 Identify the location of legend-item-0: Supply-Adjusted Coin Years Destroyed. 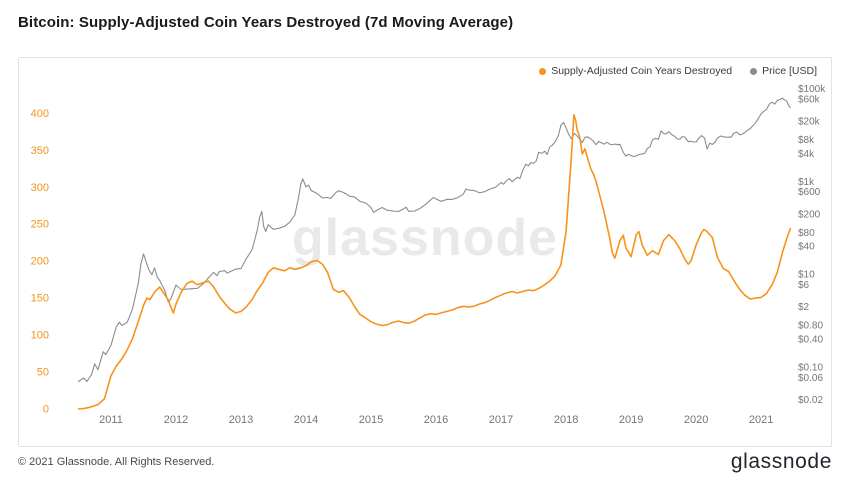
(635, 71).